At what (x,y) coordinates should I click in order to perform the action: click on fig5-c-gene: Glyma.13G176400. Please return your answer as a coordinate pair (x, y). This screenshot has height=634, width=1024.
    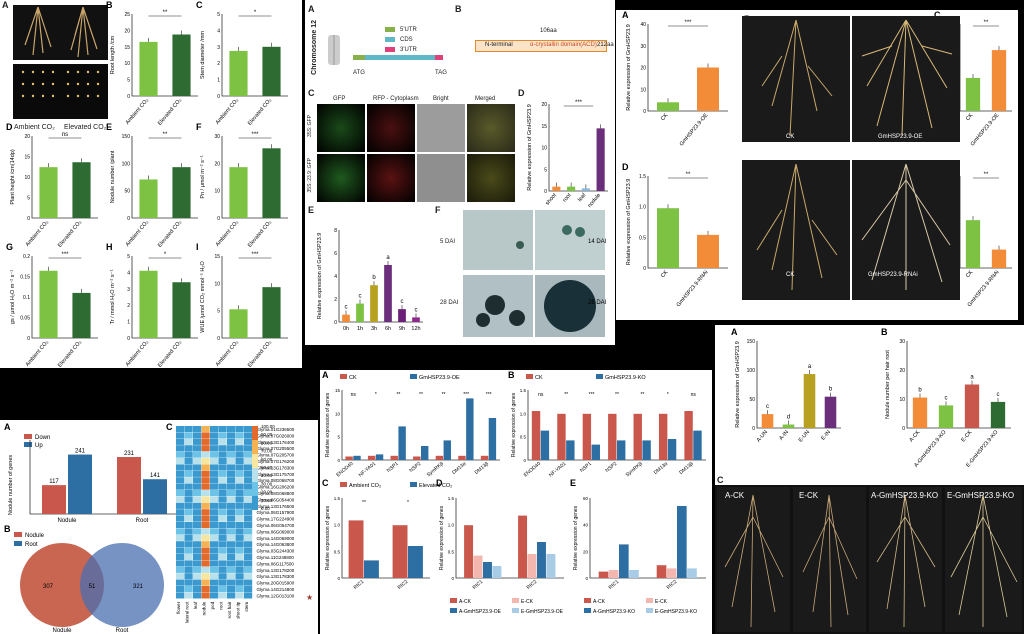
    Looking at the image, I should click on (276, 442).